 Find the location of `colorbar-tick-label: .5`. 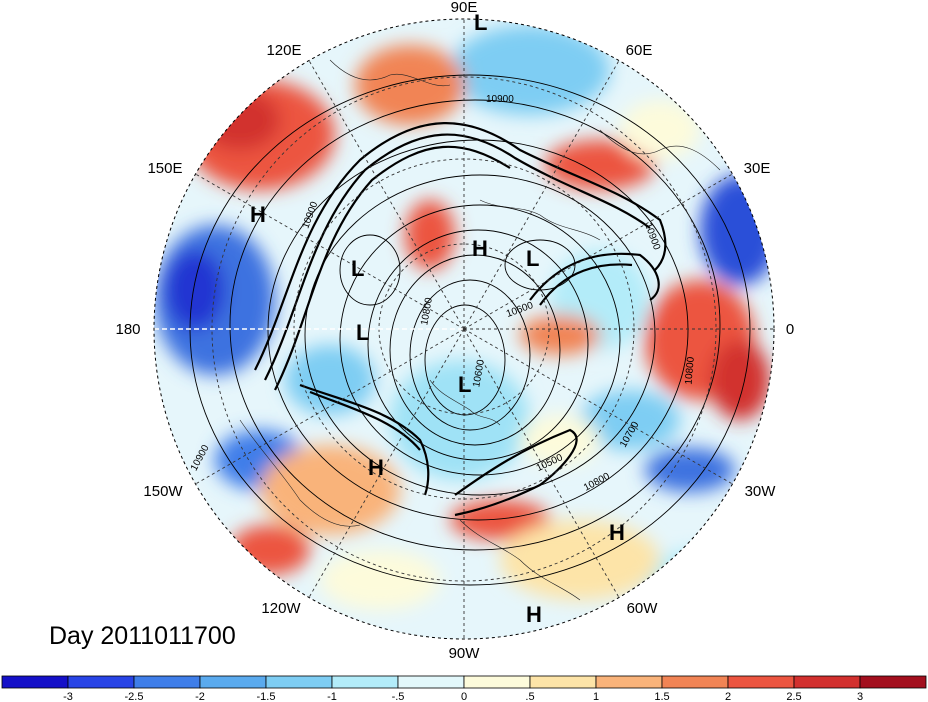

colorbar-tick-label: .5 is located at coordinates (529, 696).